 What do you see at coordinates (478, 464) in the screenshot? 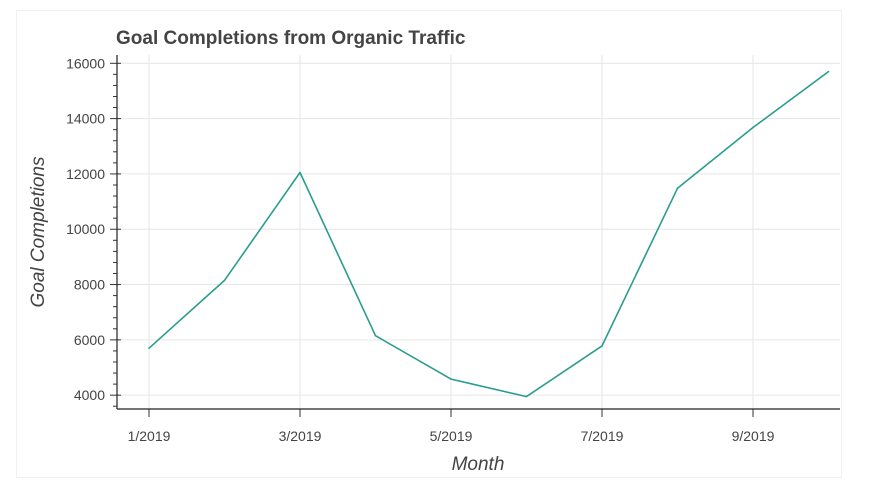
I see `x-axis-title: Month` at bounding box center [478, 464].